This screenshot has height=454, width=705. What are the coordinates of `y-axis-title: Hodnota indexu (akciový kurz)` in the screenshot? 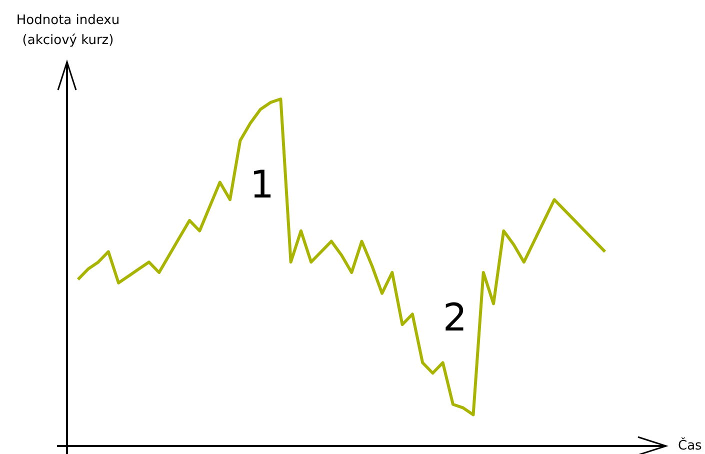 It's located at (68, 30).